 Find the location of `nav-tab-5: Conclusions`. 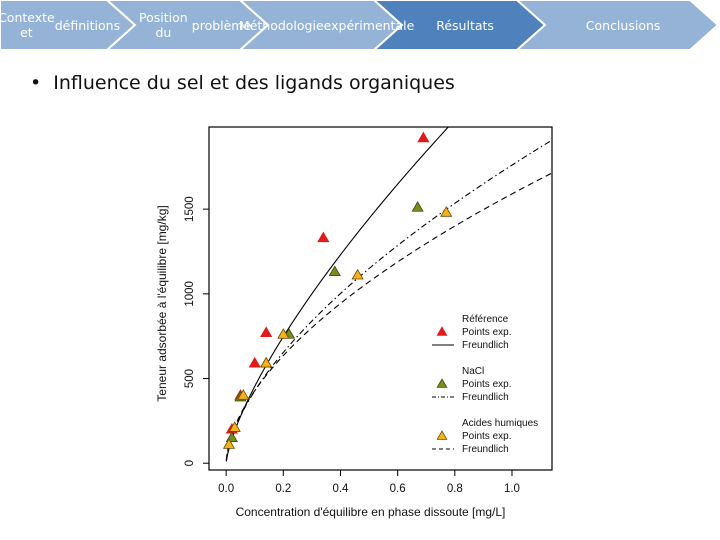

nav-tab-5: Conclusions is located at coordinates (623, 25).